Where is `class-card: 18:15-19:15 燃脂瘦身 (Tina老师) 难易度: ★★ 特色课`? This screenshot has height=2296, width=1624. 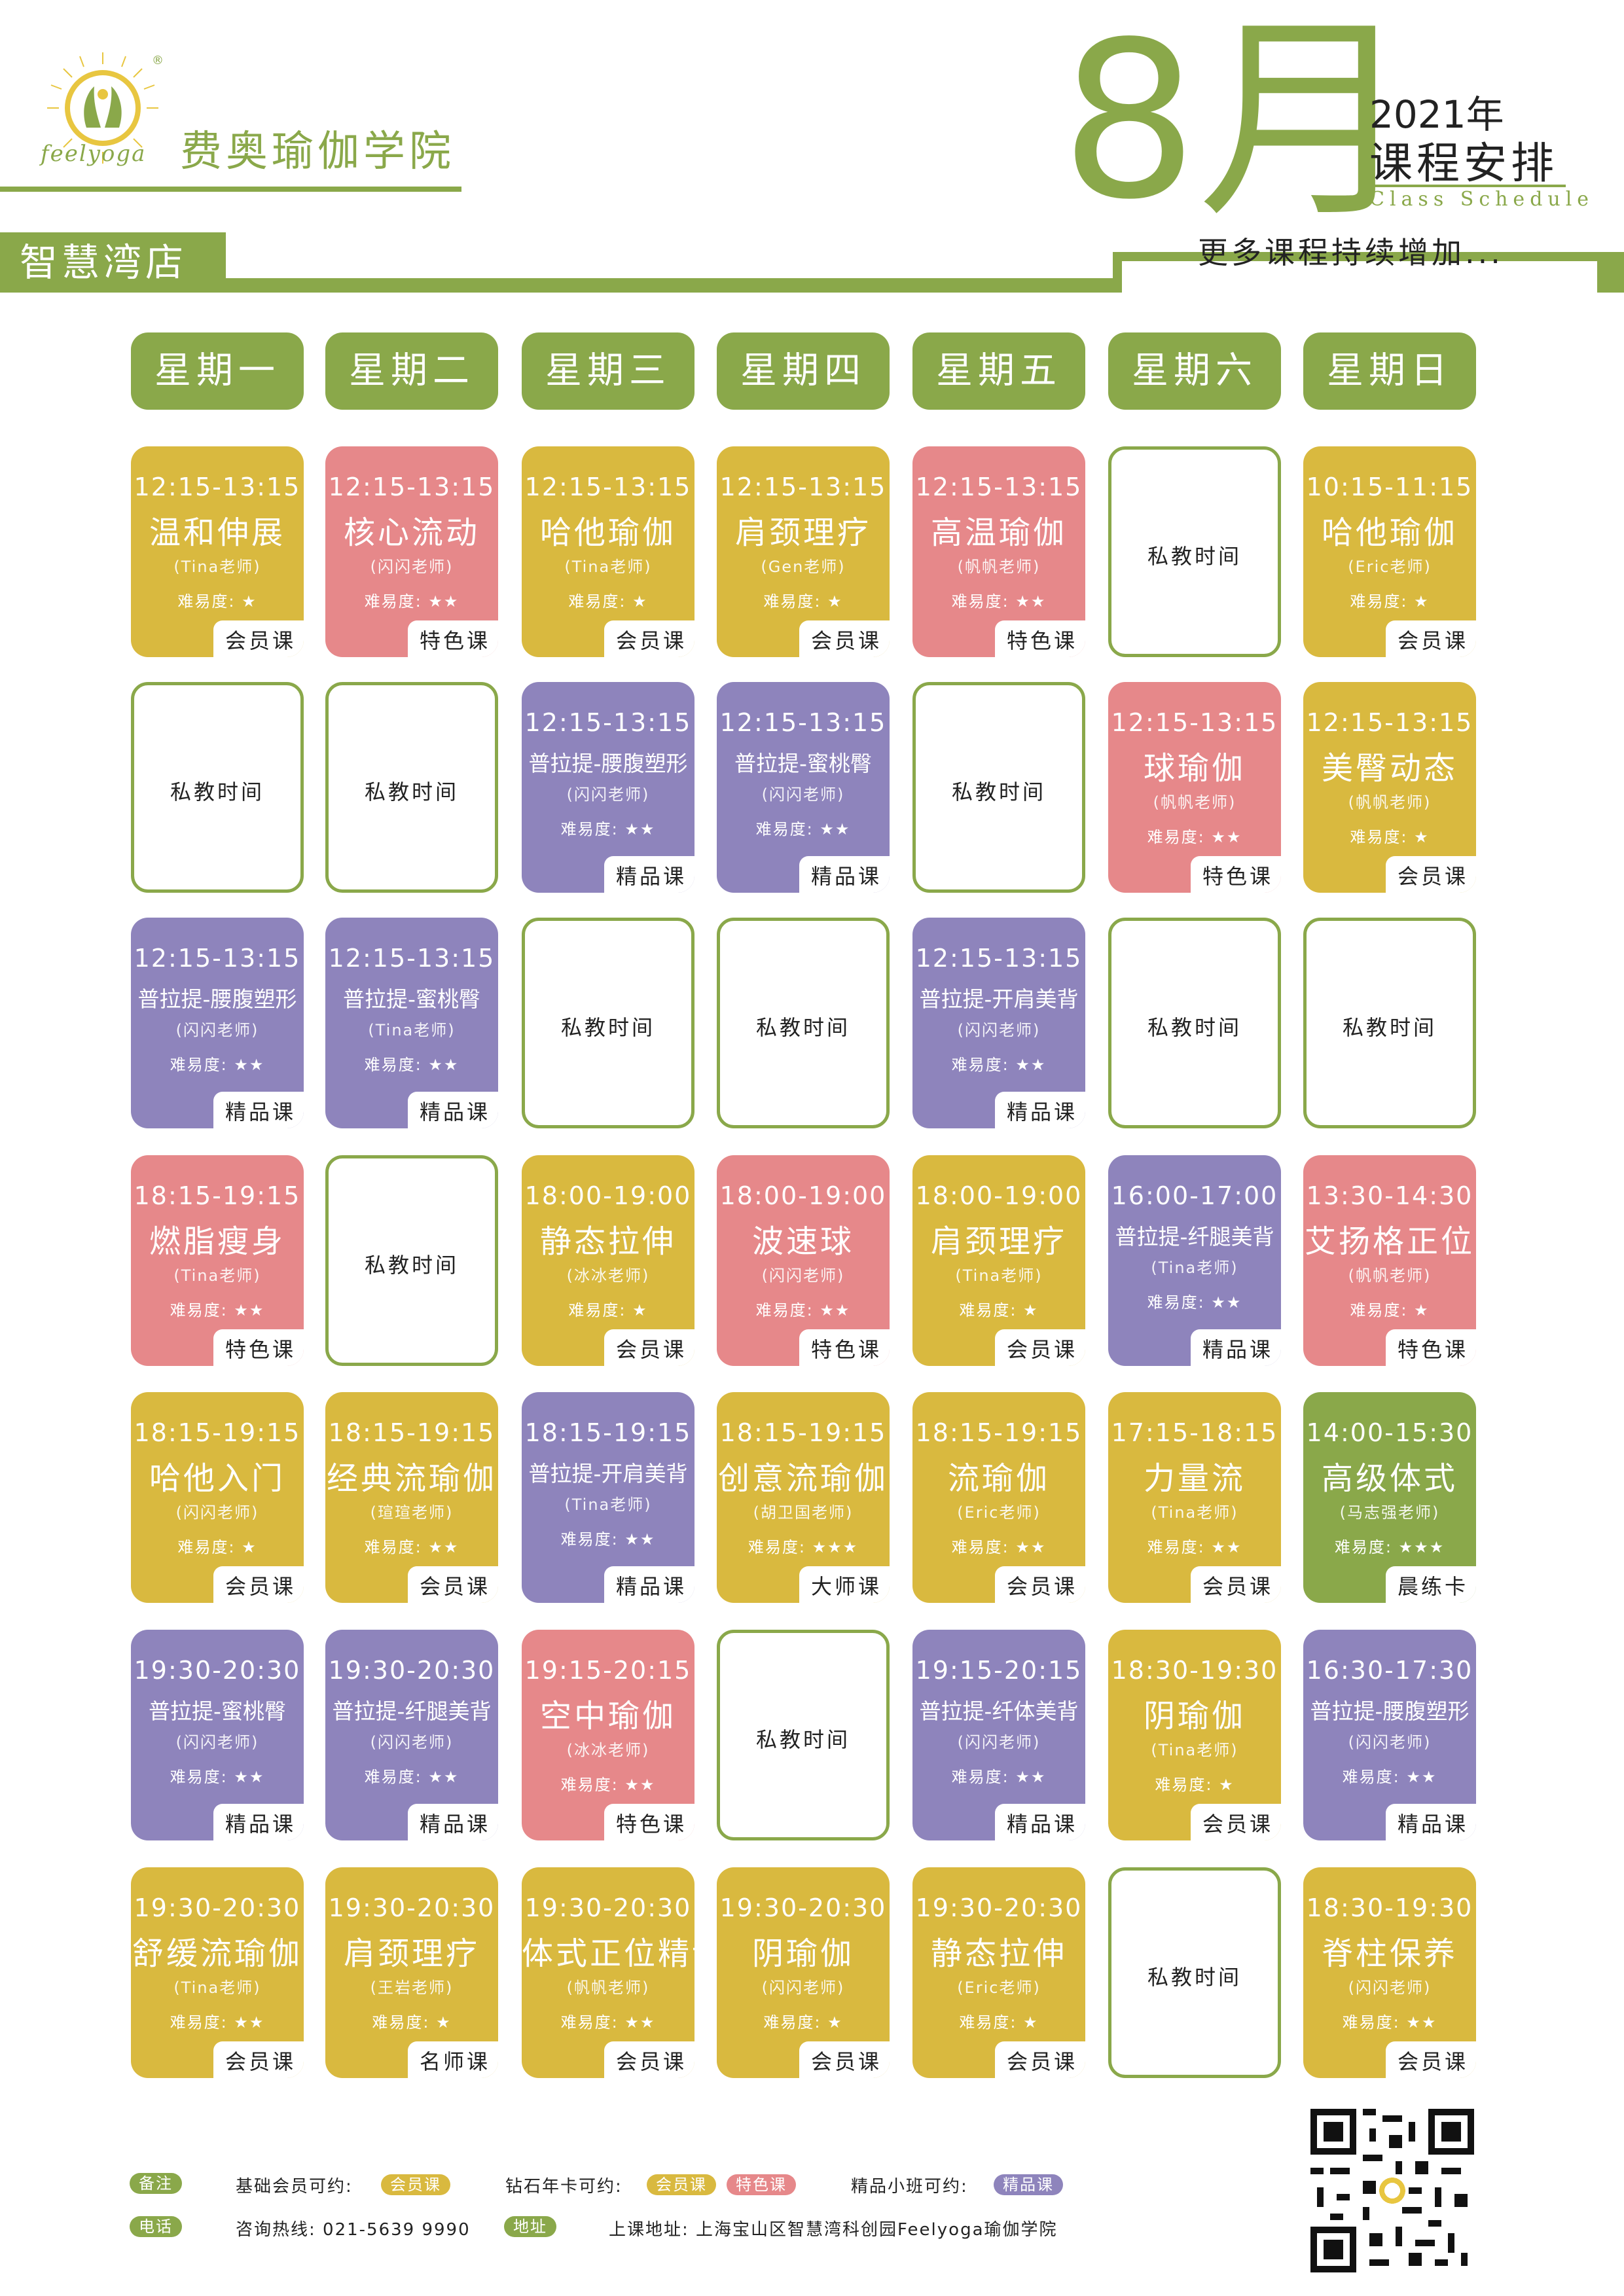
class-card: 18:15-19:15 燃脂瘦身 (Tina老师) 难易度: ★★ 特色课 is located at coordinates (218, 1260).